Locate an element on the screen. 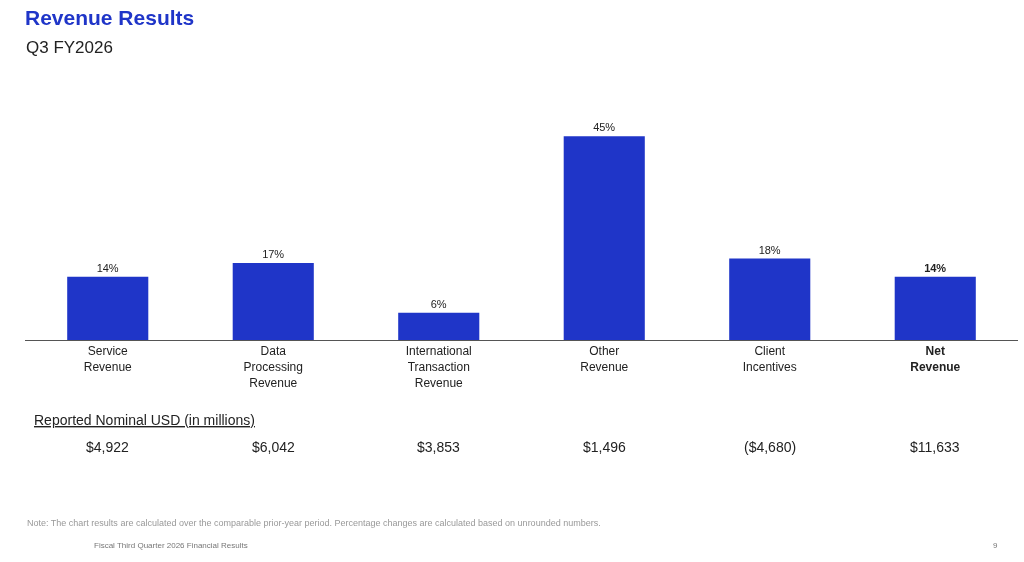 This screenshot has height=562, width=1024. text: Note: The chart results are calculated over the comparable prior-year period. Percentage changes are calculated based on unrounded numbers. is located at coordinates (314, 523).